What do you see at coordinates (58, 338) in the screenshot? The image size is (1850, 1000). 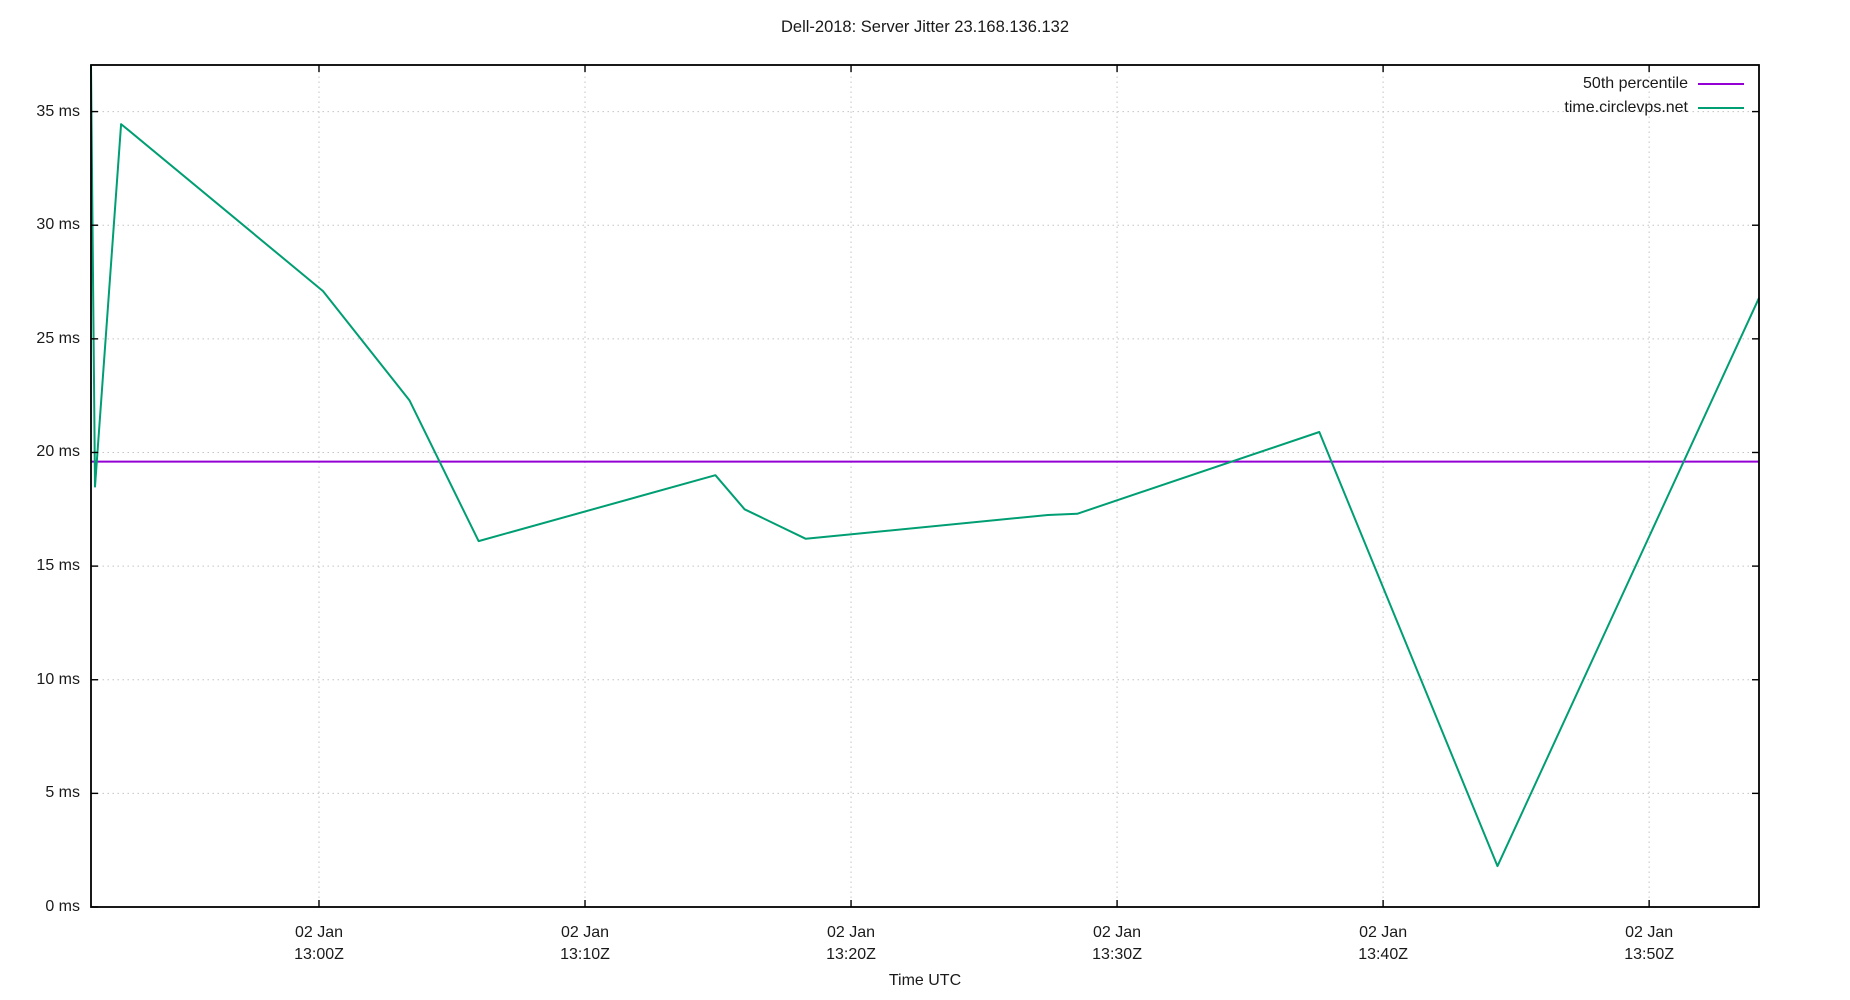 I see `y-tick-label: 25 ms` at bounding box center [58, 338].